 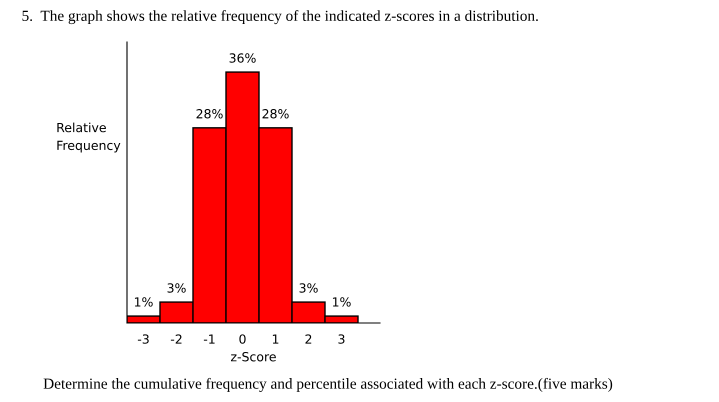 I want to click on x-tick-label: -1, so click(x=209, y=339).